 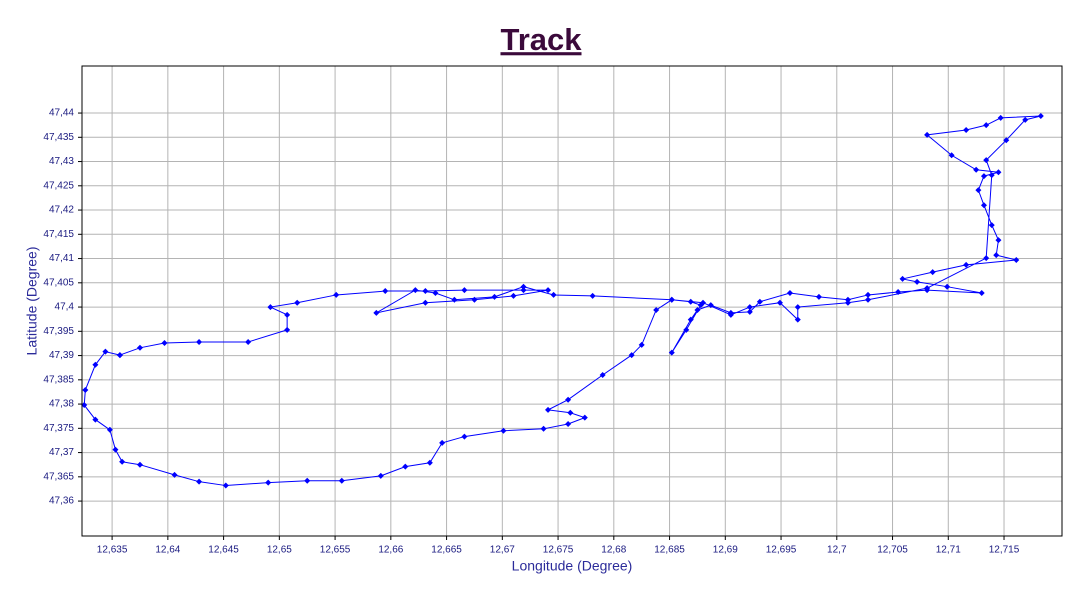 What do you see at coordinates (279, 550) in the screenshot?
I see `x-tick-label: 12,65` at bounding box center [279, 550].